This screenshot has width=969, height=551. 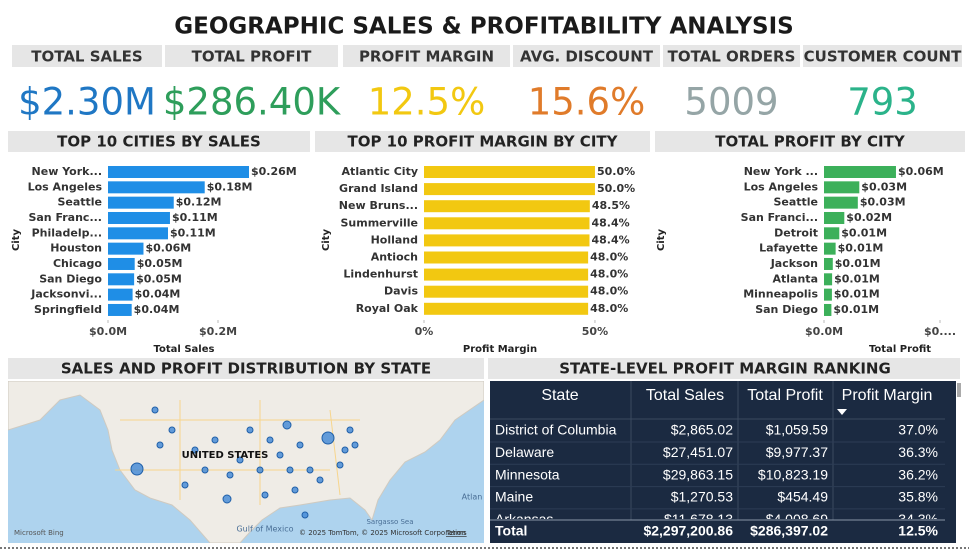 What do you see at coordinates (199, 202) in the screenshot?
I see `data-label: $0.12M` at bounding box center [199, 202].